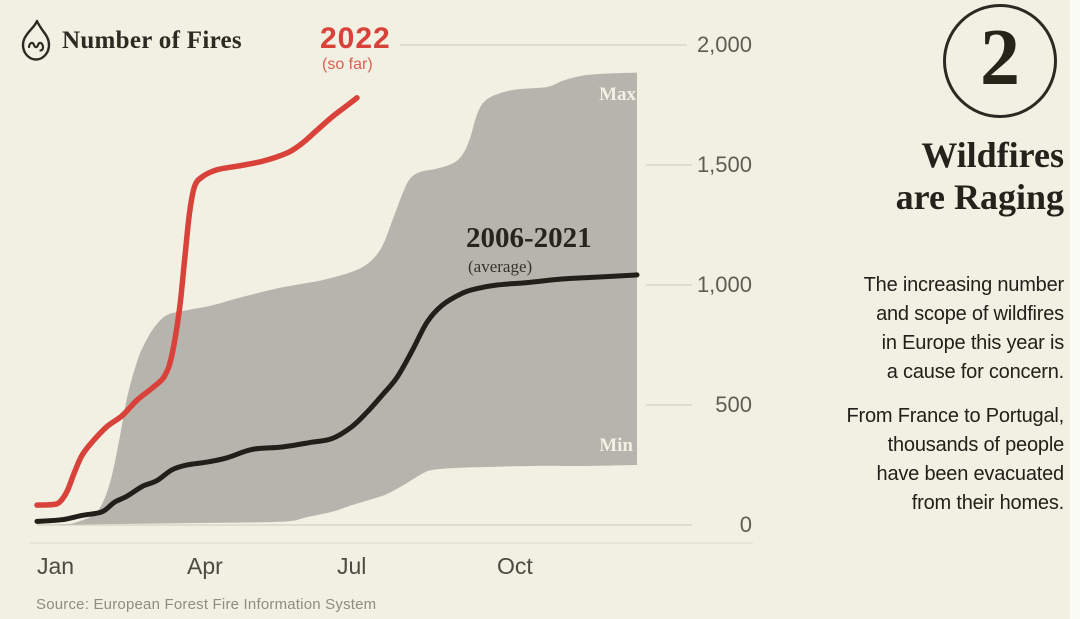 Image resolution: width=1080 pixels, height=619 pixels. What do you see at coordinates (1000, 58) in the screenshot?
I see `section-number: 2` at bounding box center [1000, 58].